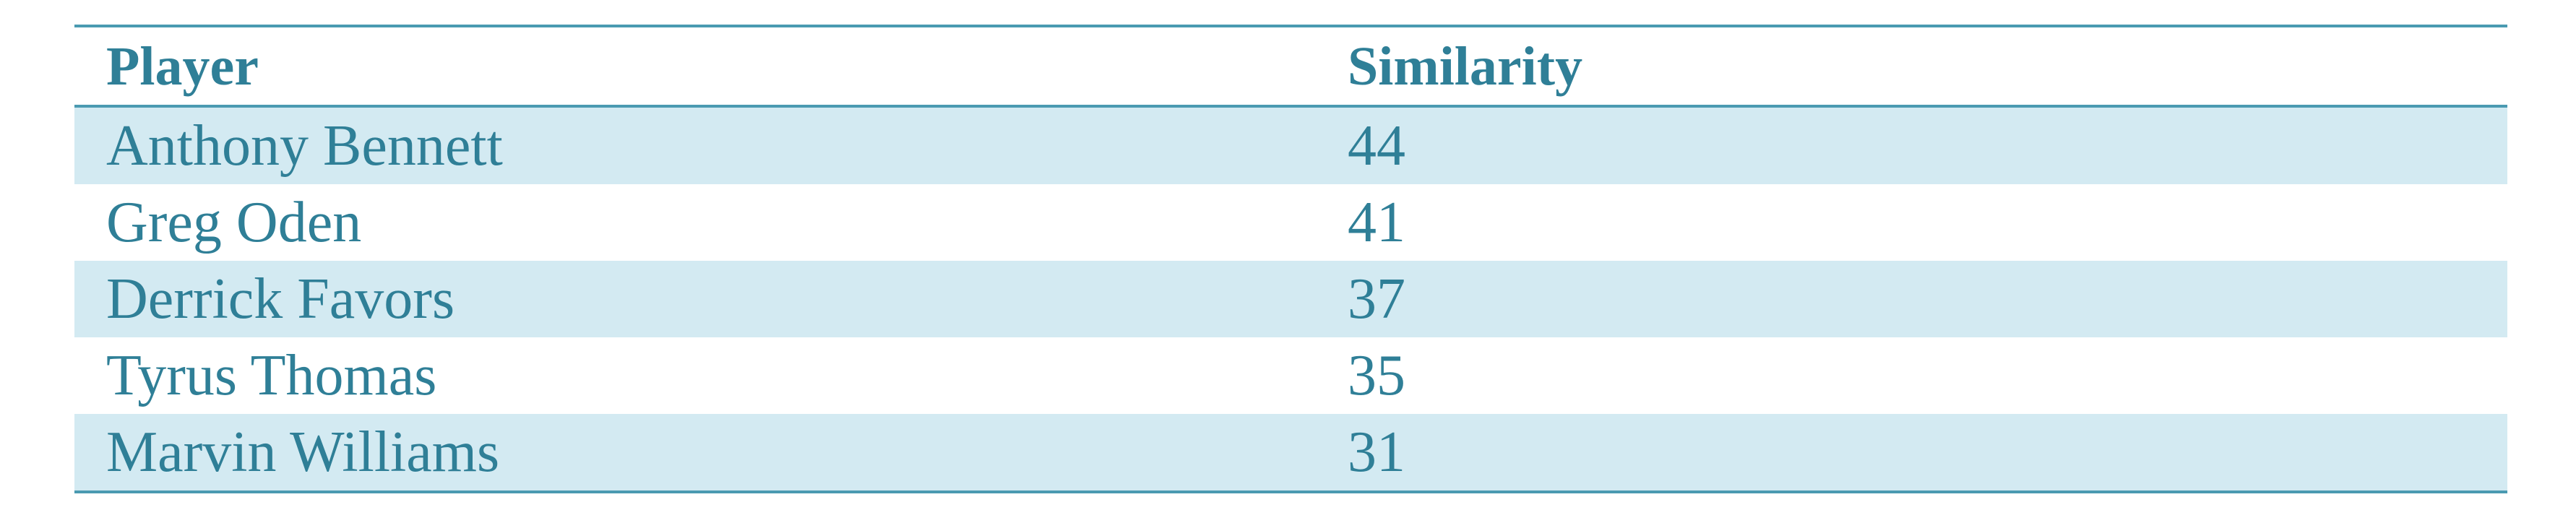  I want to click on similarity-score: 44, so click(1376, 146).